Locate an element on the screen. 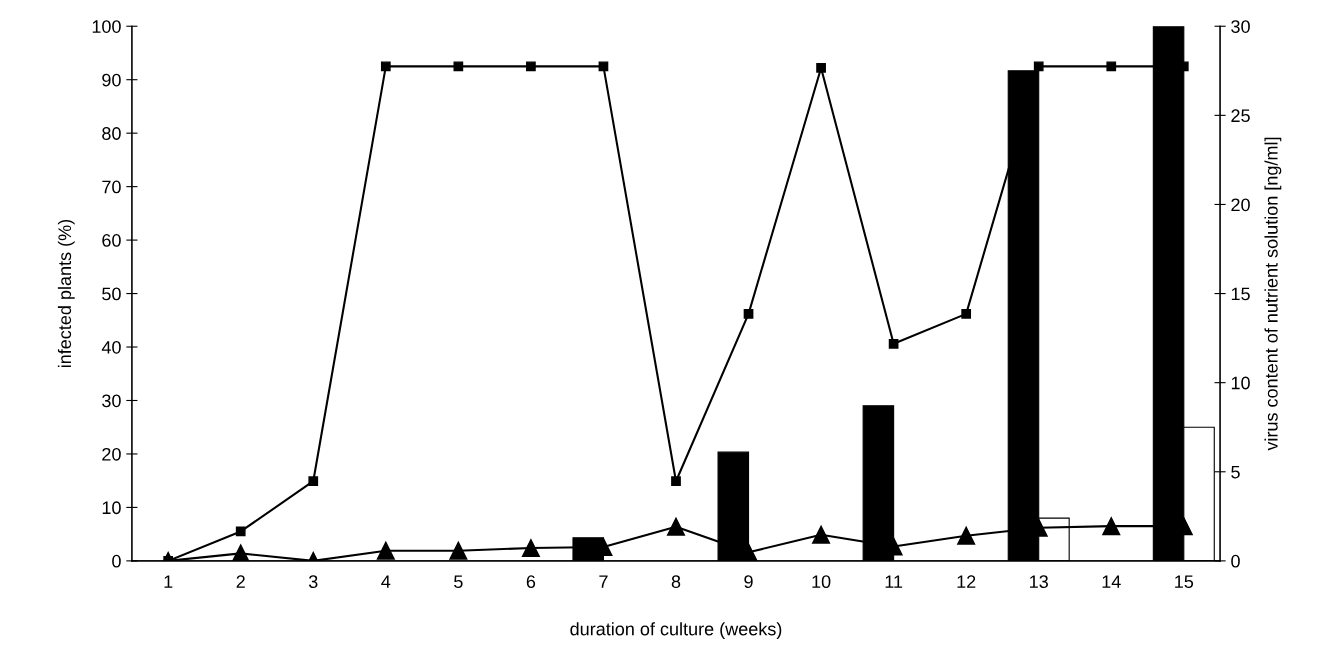  y2-tick-label: 25 is located at coordinates (1240, 116).